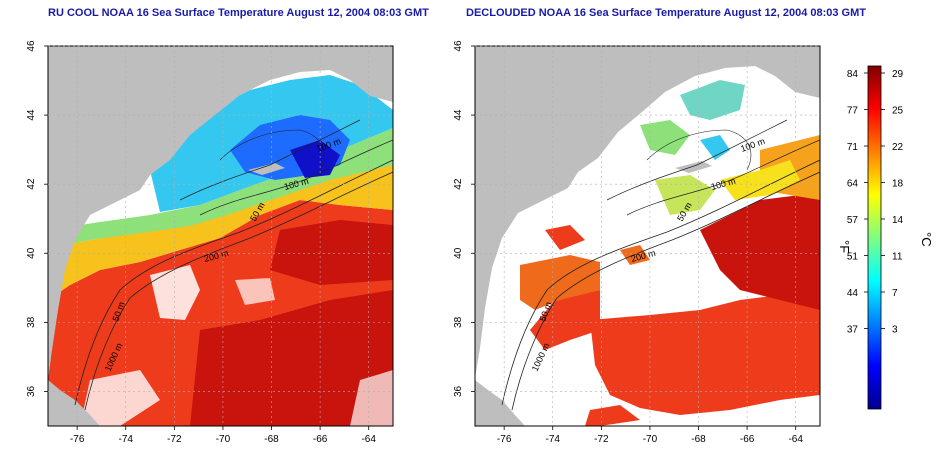 This screenshot has width=950, height=475. What do you see at coordinates (898, 184) in the screenshot?
I see `colorbar-label-c: 18` at bounding box center [898, 184].